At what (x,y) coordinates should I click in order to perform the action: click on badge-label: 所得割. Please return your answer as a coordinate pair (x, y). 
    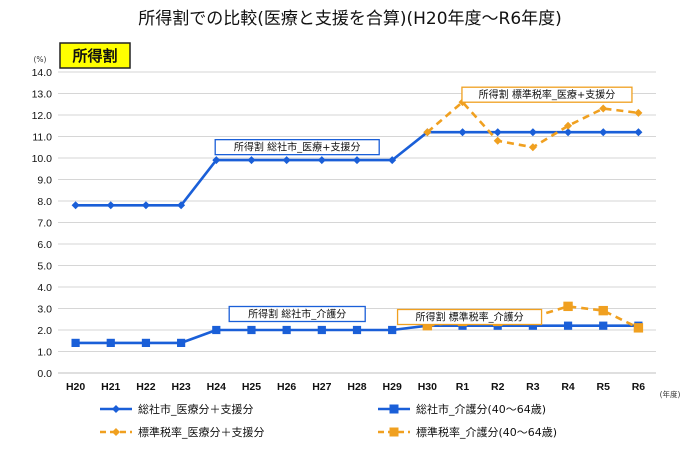
    Looking at the image, I should click on (94, 56).